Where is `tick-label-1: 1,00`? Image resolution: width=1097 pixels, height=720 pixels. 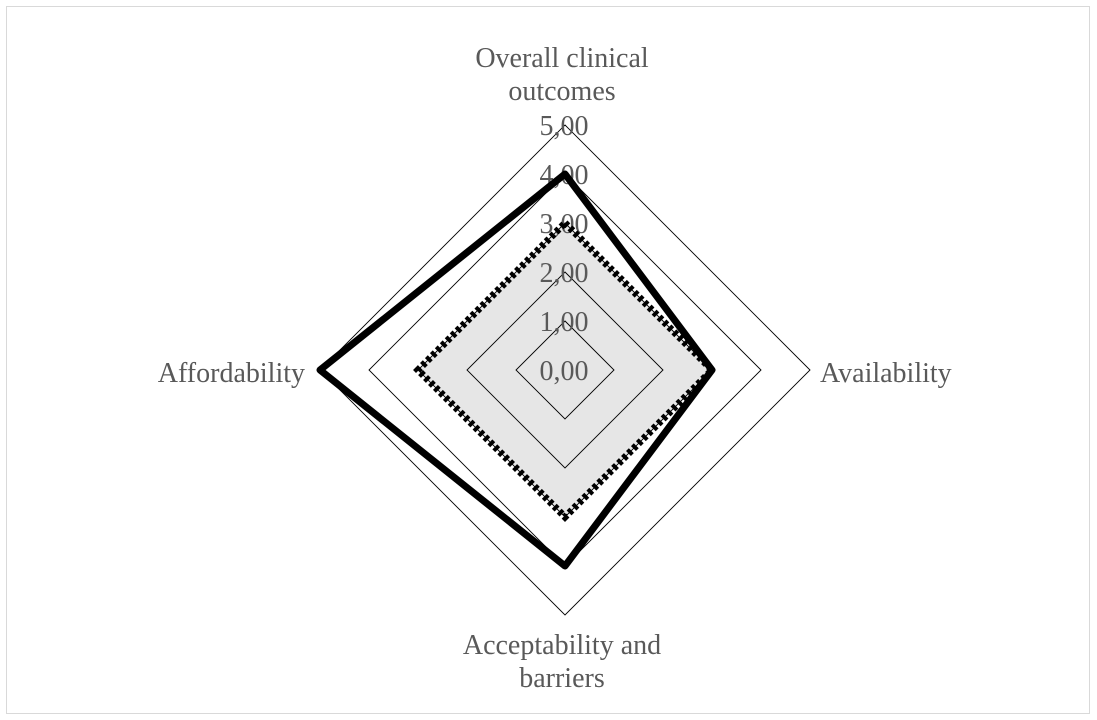 tick-label-1: 1,00 is located at coordinates (564, 322).